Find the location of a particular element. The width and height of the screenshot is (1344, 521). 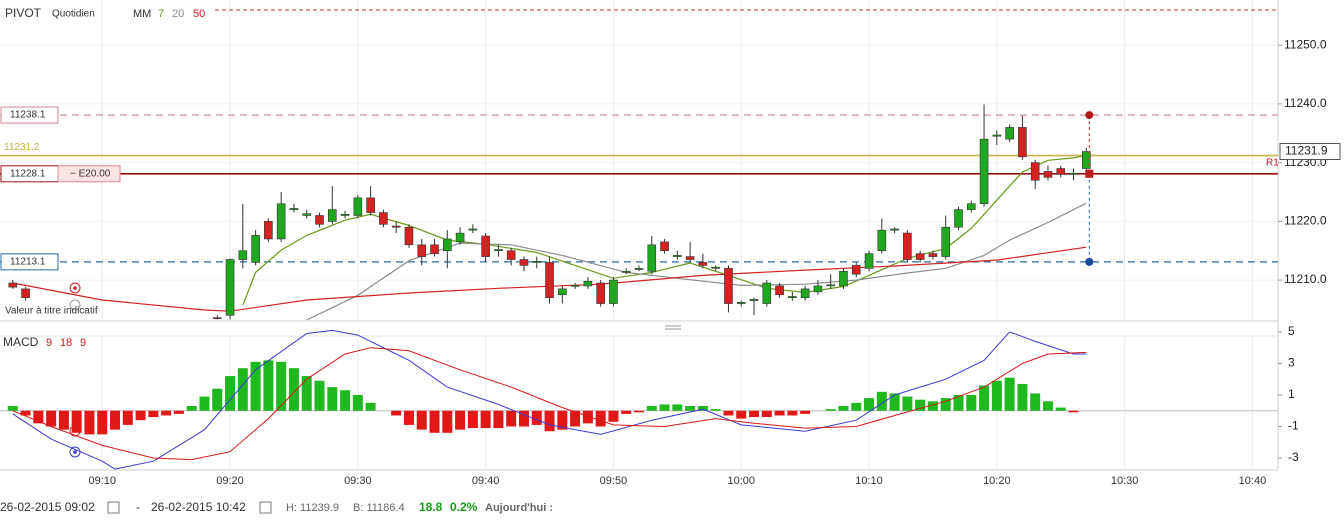

last-price-box is located at coordinates (1310, 151).